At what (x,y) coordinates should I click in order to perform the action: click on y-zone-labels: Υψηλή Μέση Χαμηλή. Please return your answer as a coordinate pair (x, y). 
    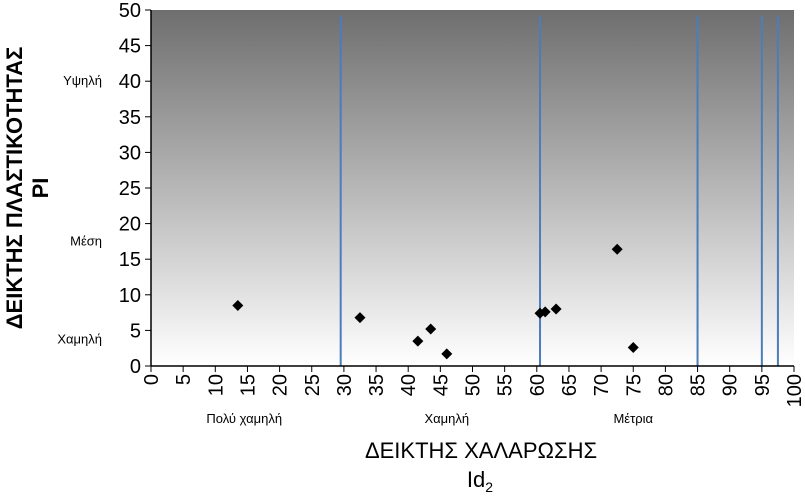
    Looking at the image, I should click on (79, 209).